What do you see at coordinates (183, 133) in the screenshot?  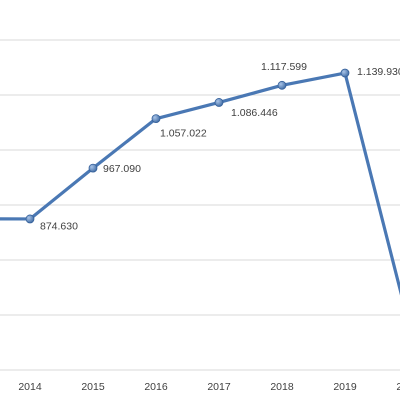 I see `data-label: 1.057.022` at bounding box center [183, 133].